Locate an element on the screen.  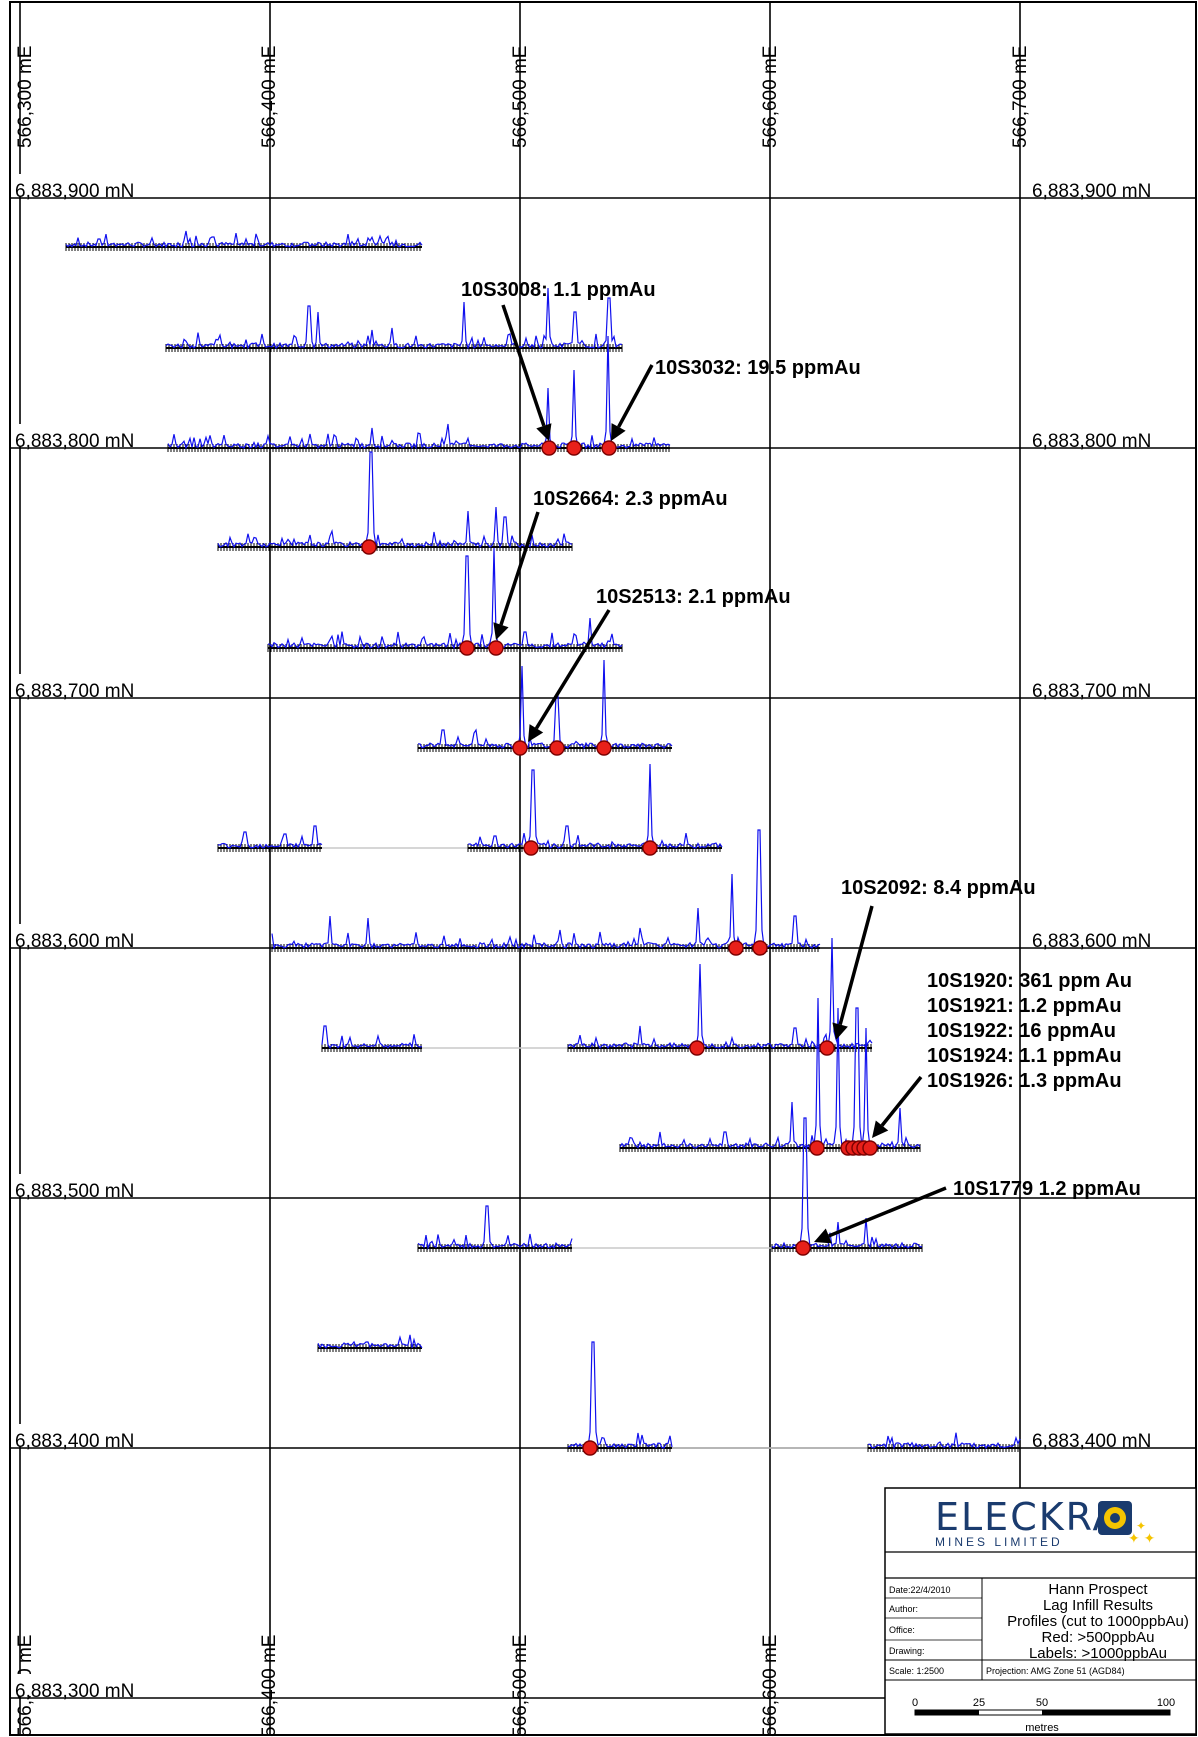
eleckra-logo-subtext: MINES LIMITED is located at coordinates (999, 1542).